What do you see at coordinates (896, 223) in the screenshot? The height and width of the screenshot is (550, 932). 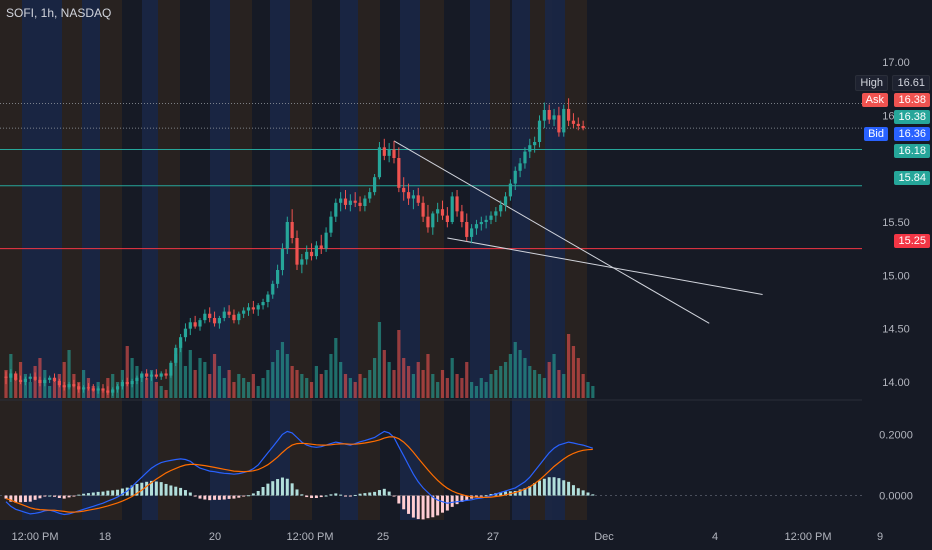 I see `price-axis-label: 15.50` at bounding box center [896, 223].